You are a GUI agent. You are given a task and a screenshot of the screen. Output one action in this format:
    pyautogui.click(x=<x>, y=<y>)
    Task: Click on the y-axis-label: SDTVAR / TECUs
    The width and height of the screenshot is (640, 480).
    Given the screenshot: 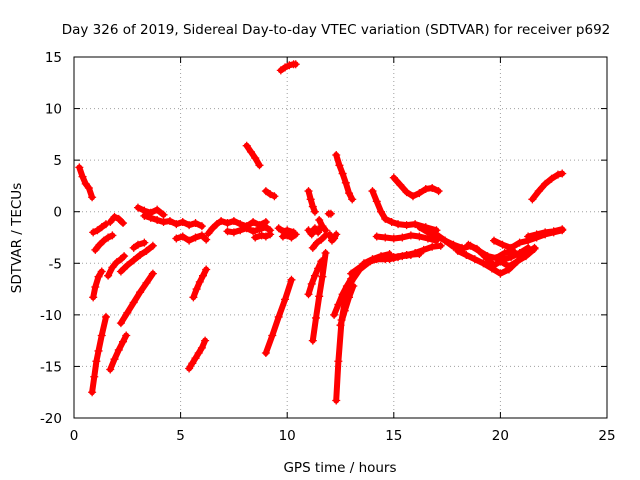 What is the action you would take?
    pyautogui.click(x=17, y=238)
    